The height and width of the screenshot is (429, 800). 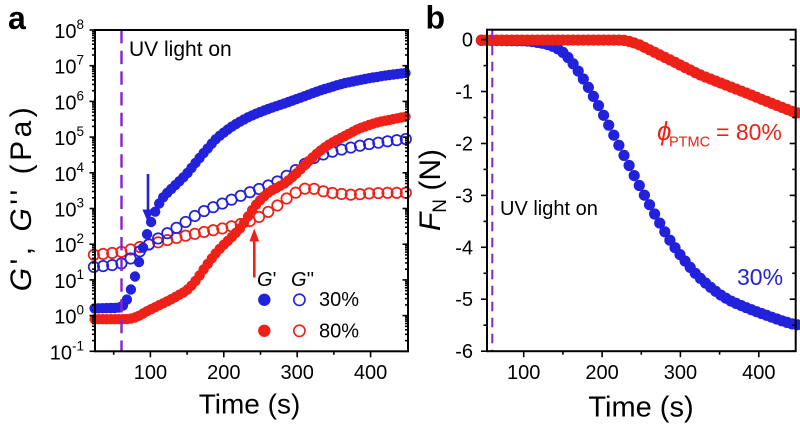 I want to click on svg-text: G', G'' (Pa), so click(x=21, y=198).